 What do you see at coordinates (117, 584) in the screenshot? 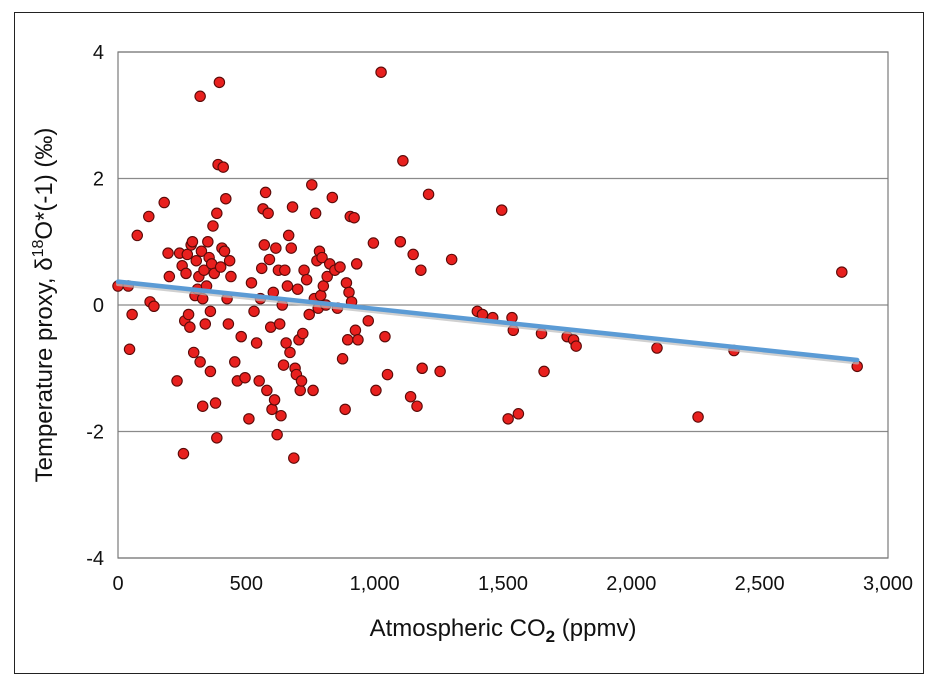
I see `x-tick-label: 0` at bounding box center [117, 584].